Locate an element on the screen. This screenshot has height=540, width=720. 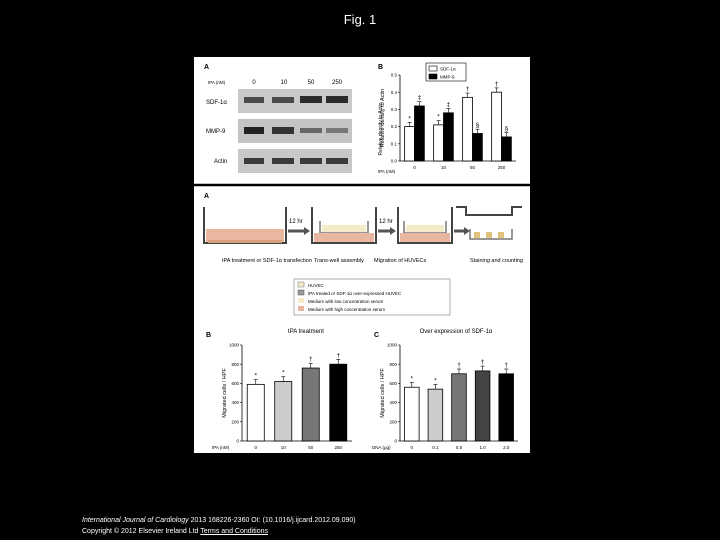
y-tick-label: 200 is located at coordinates (393, 421).